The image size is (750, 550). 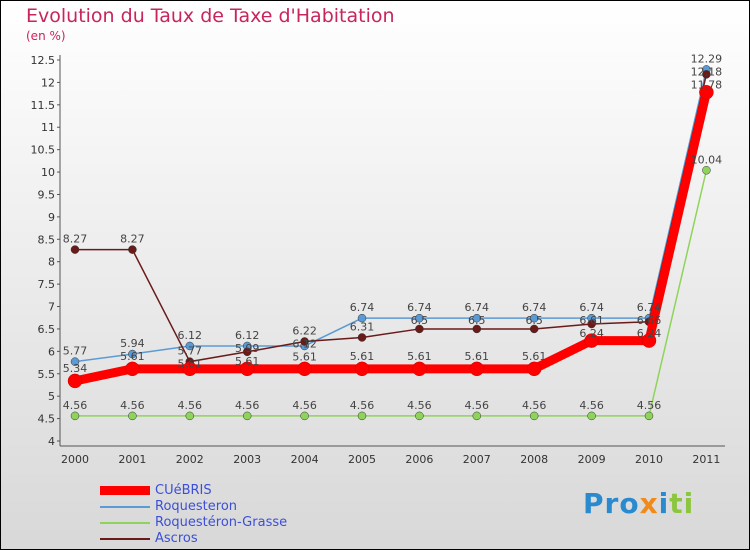 I want to click on legend-label: Roquesteron, so click(x=196, y=506).